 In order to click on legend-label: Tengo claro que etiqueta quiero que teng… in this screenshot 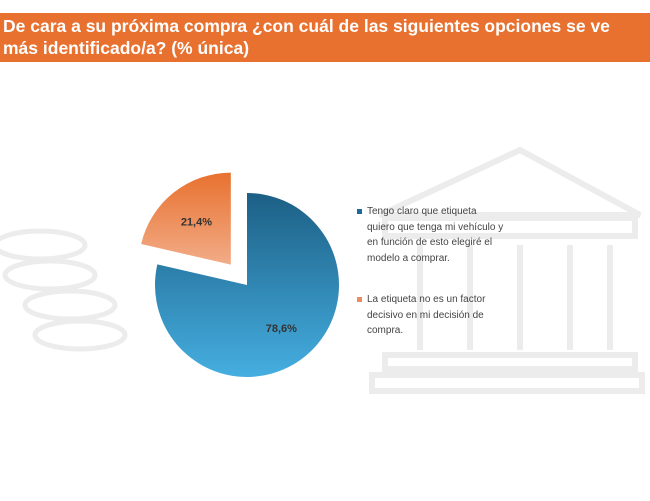, I will do `click(435, 235)`.